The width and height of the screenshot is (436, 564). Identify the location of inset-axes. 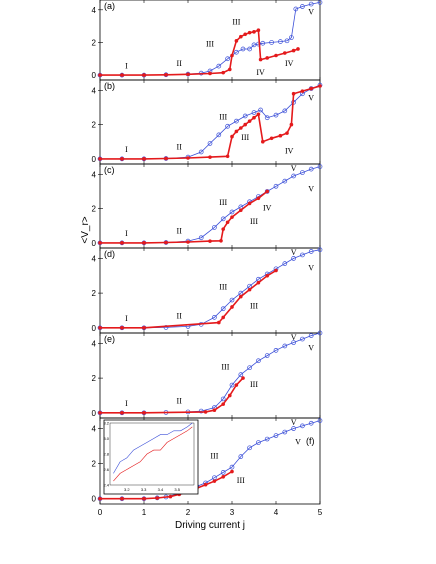
(152, 454).